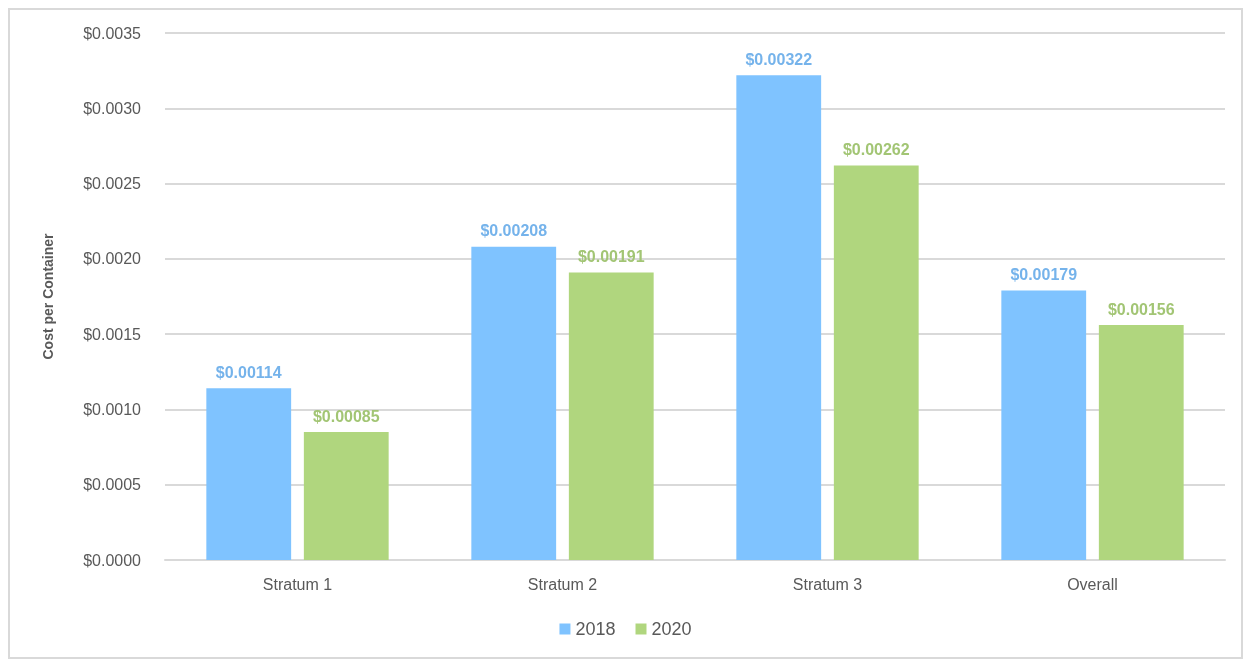  Describe the element at coordinates (671, 629) in the screenshot. I see `legend-label: 2020` at that location.